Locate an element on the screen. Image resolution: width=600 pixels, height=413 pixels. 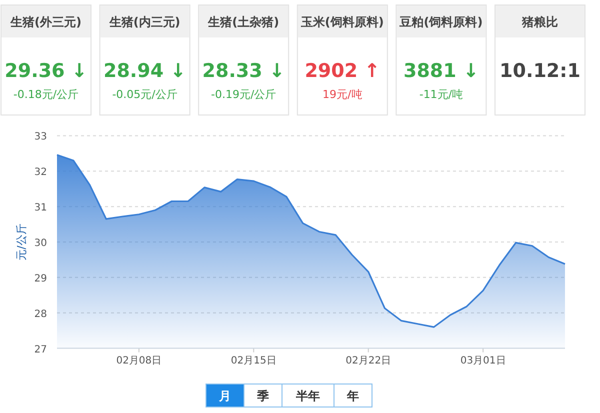
text: 月 is located at coordinates (224, 396).